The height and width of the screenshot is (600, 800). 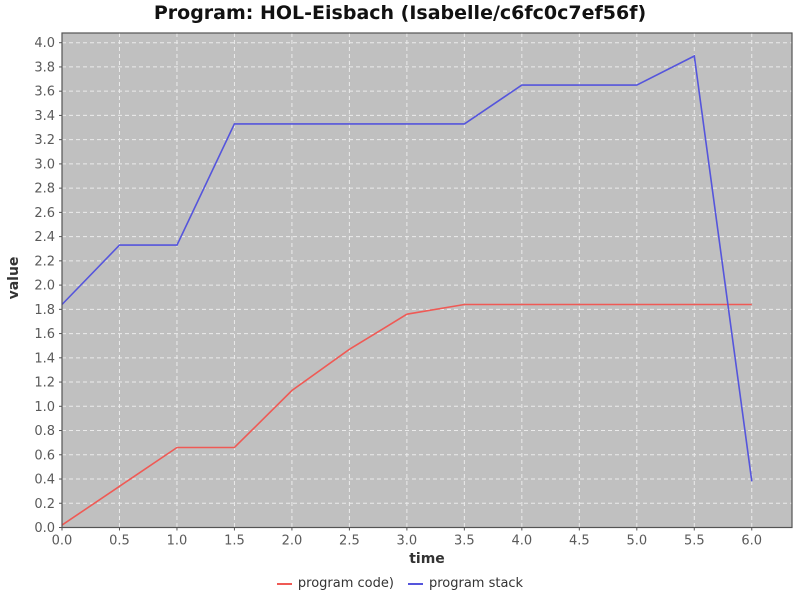 I want to click on y-tick-label: 4.0, so click(x=44, y=43).